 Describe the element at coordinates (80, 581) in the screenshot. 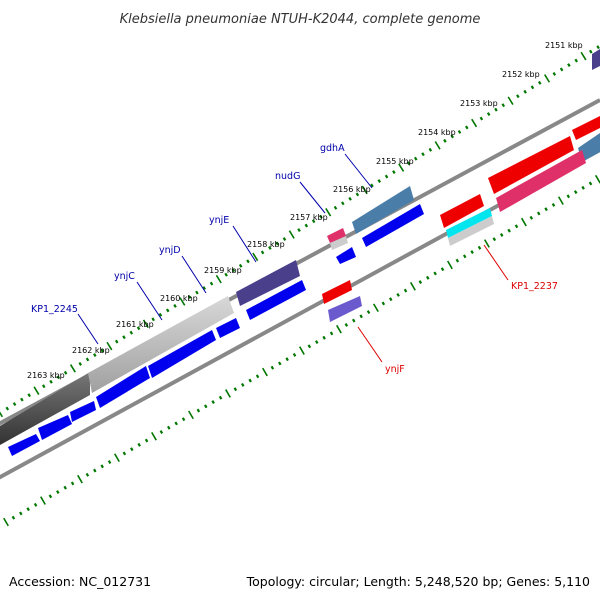

I see `accession-text: Accession: NC_012731` at that location.